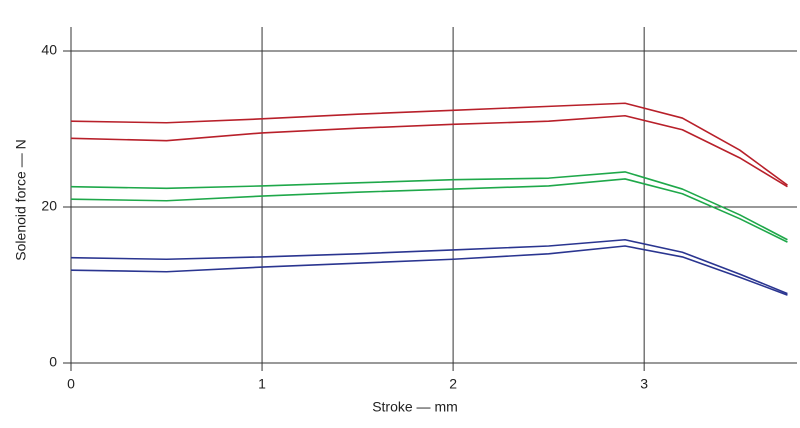 This screenshot has height=428, width=800. I want to click on y-axis-label: Solenoid force — N, so click(21, 199).